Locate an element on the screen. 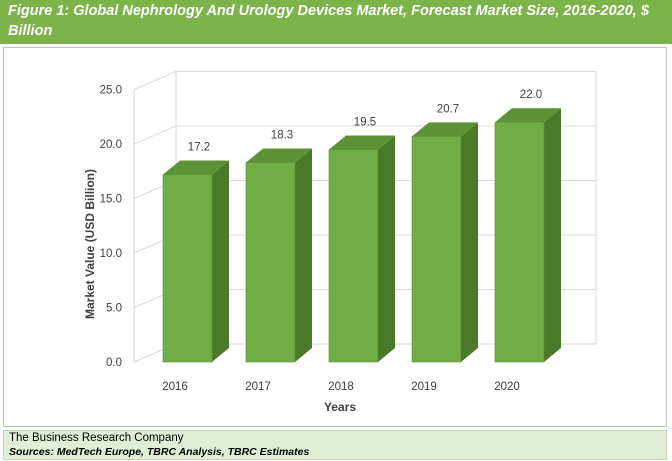  y-tick-label: 15.0 is located at coordinates (111, 200).